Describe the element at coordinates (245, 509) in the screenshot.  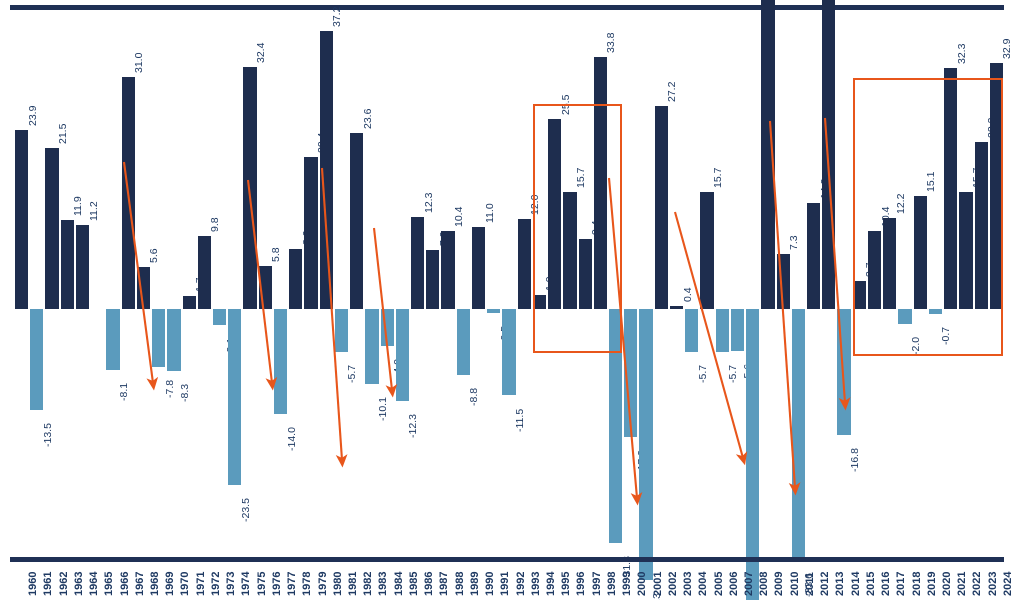
I see `bar-value-label-1974: -23.5` at that location.